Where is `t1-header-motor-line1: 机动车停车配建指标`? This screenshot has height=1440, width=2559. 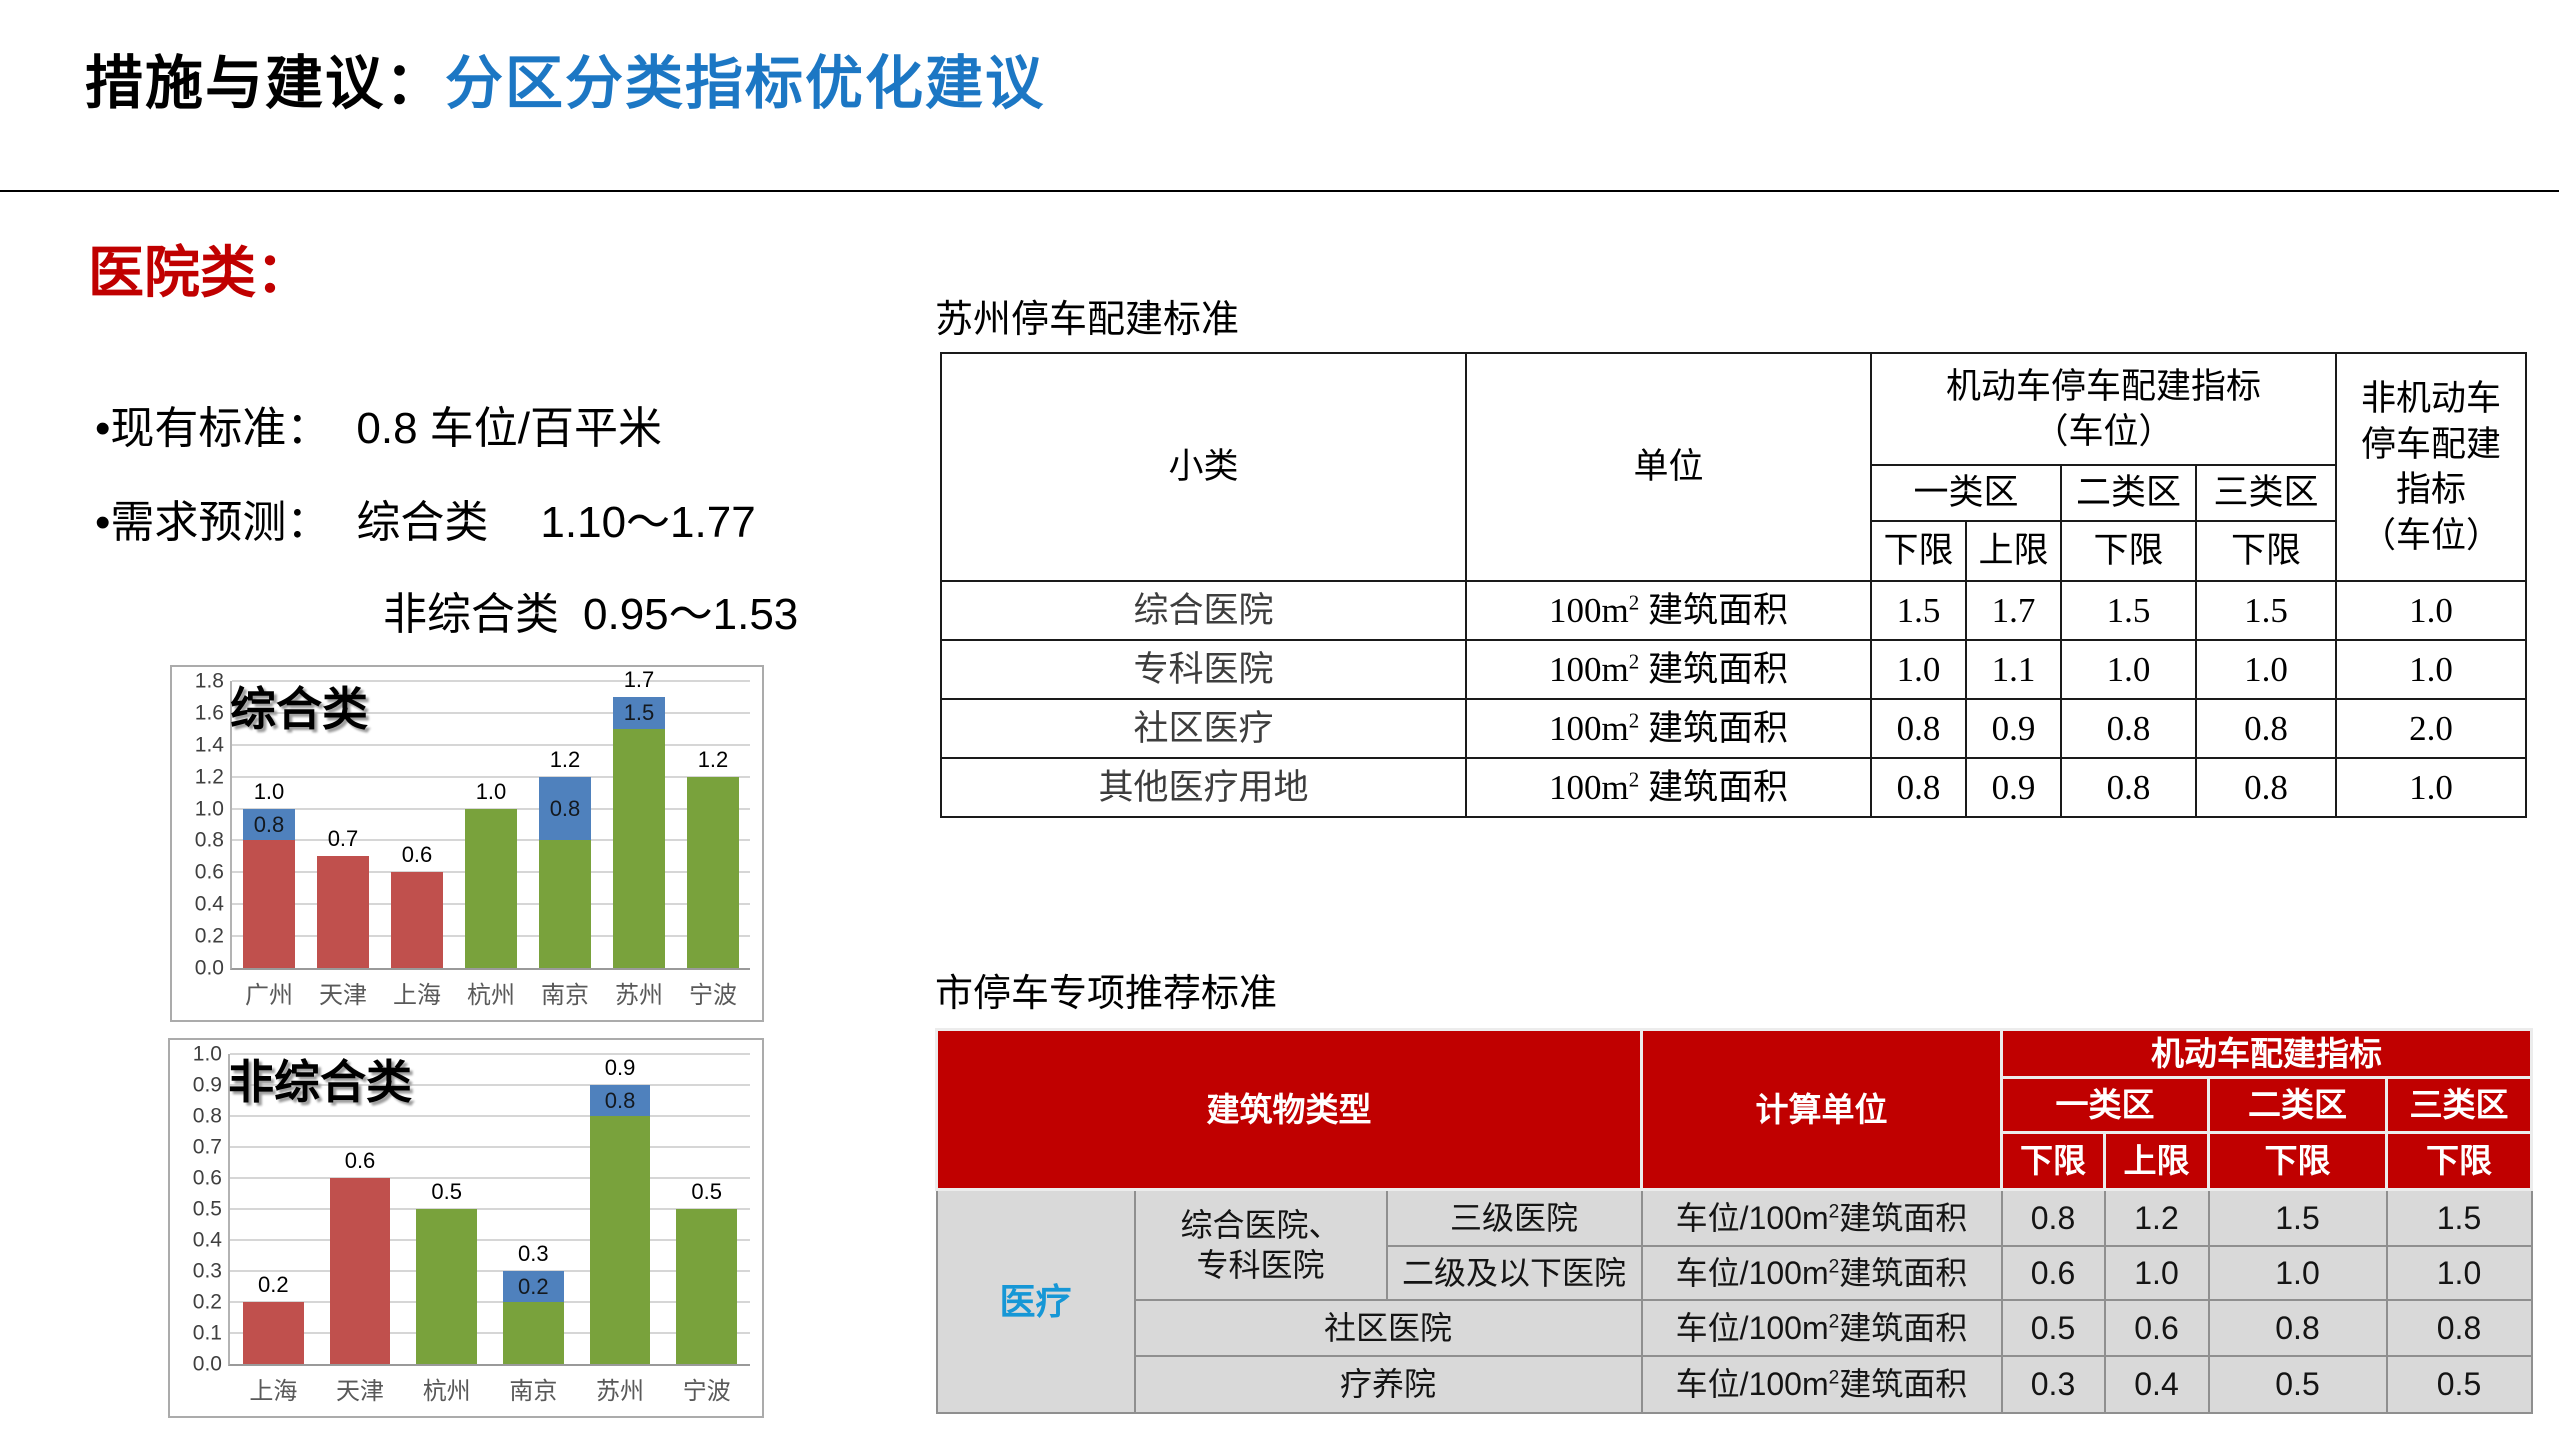
t1-header-motor-line1: 机动车停车配建指标 is located at coordinates (2103, 386).